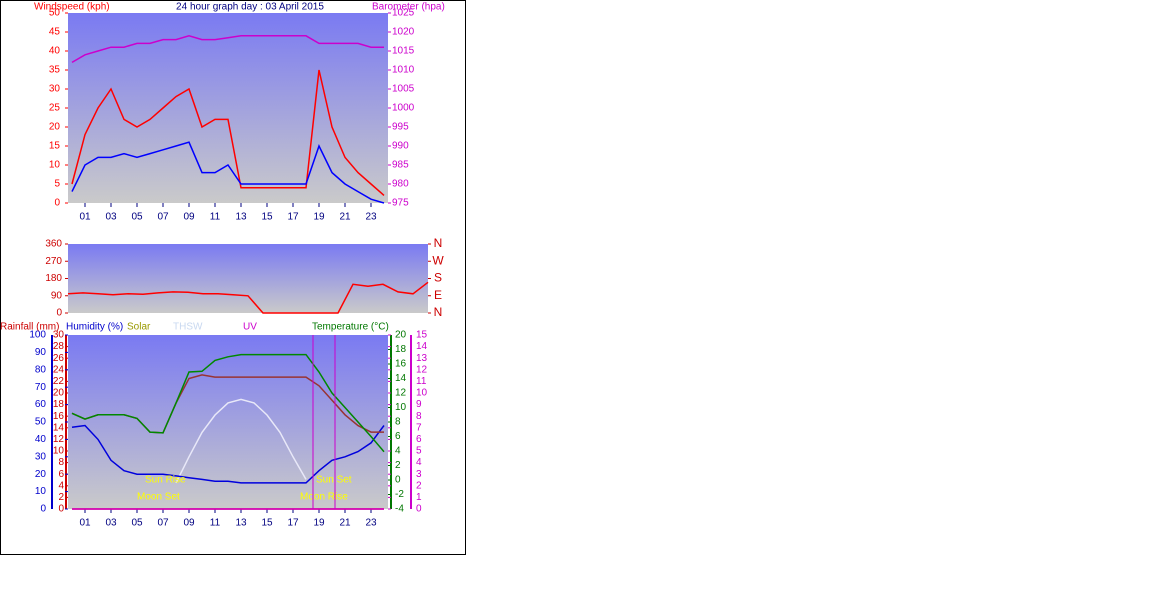 This screenshot has height=615, width=1176. I want to click on annotation: Sun Set, so click(334, 480).